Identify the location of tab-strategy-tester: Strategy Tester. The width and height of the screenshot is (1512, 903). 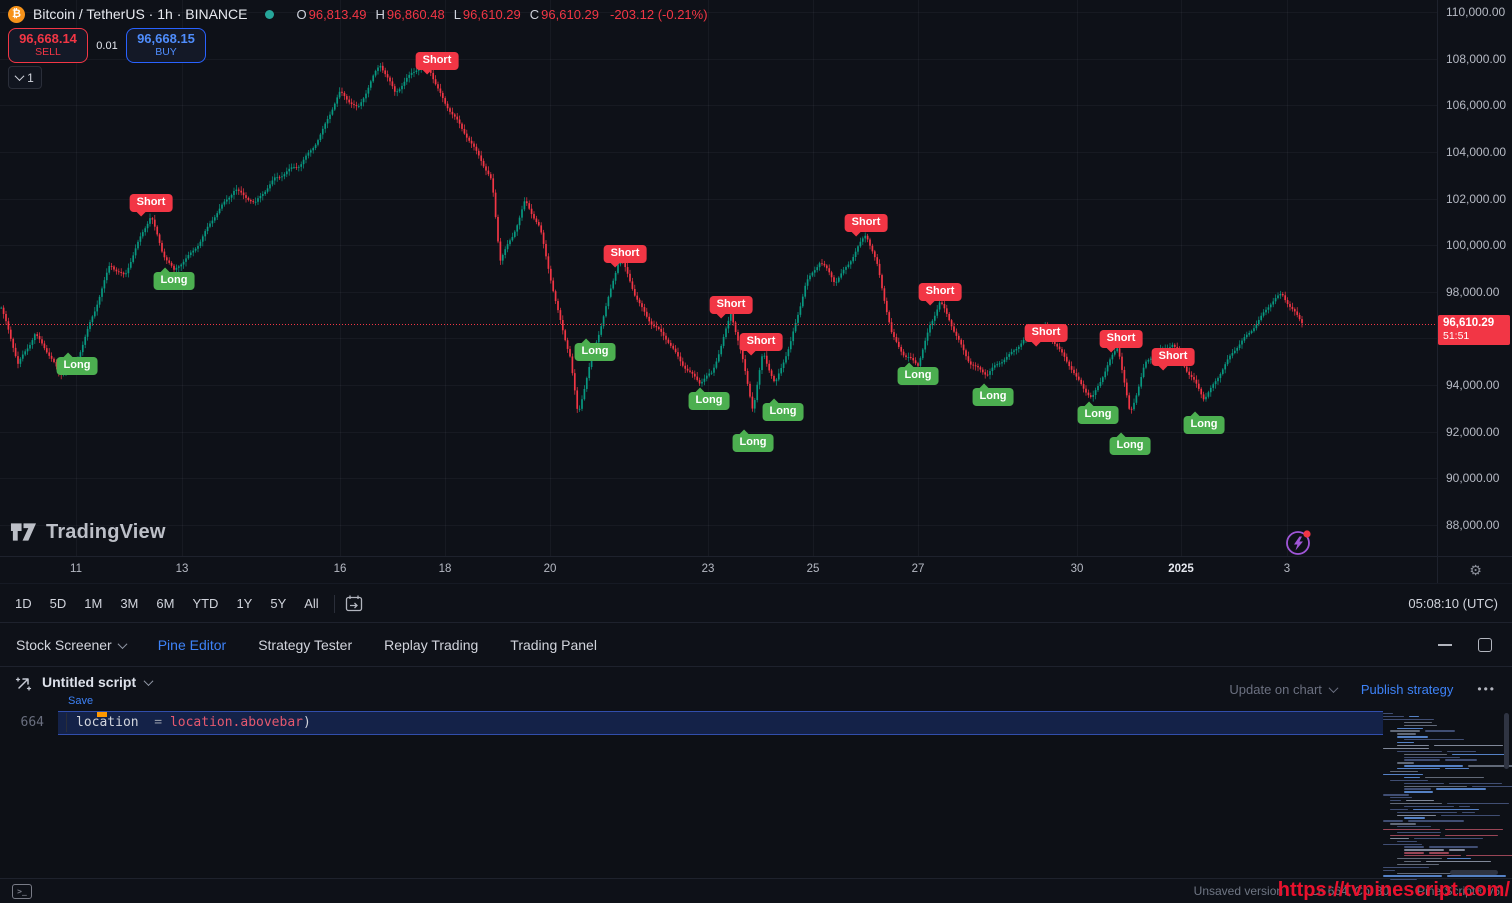
(305, 645).